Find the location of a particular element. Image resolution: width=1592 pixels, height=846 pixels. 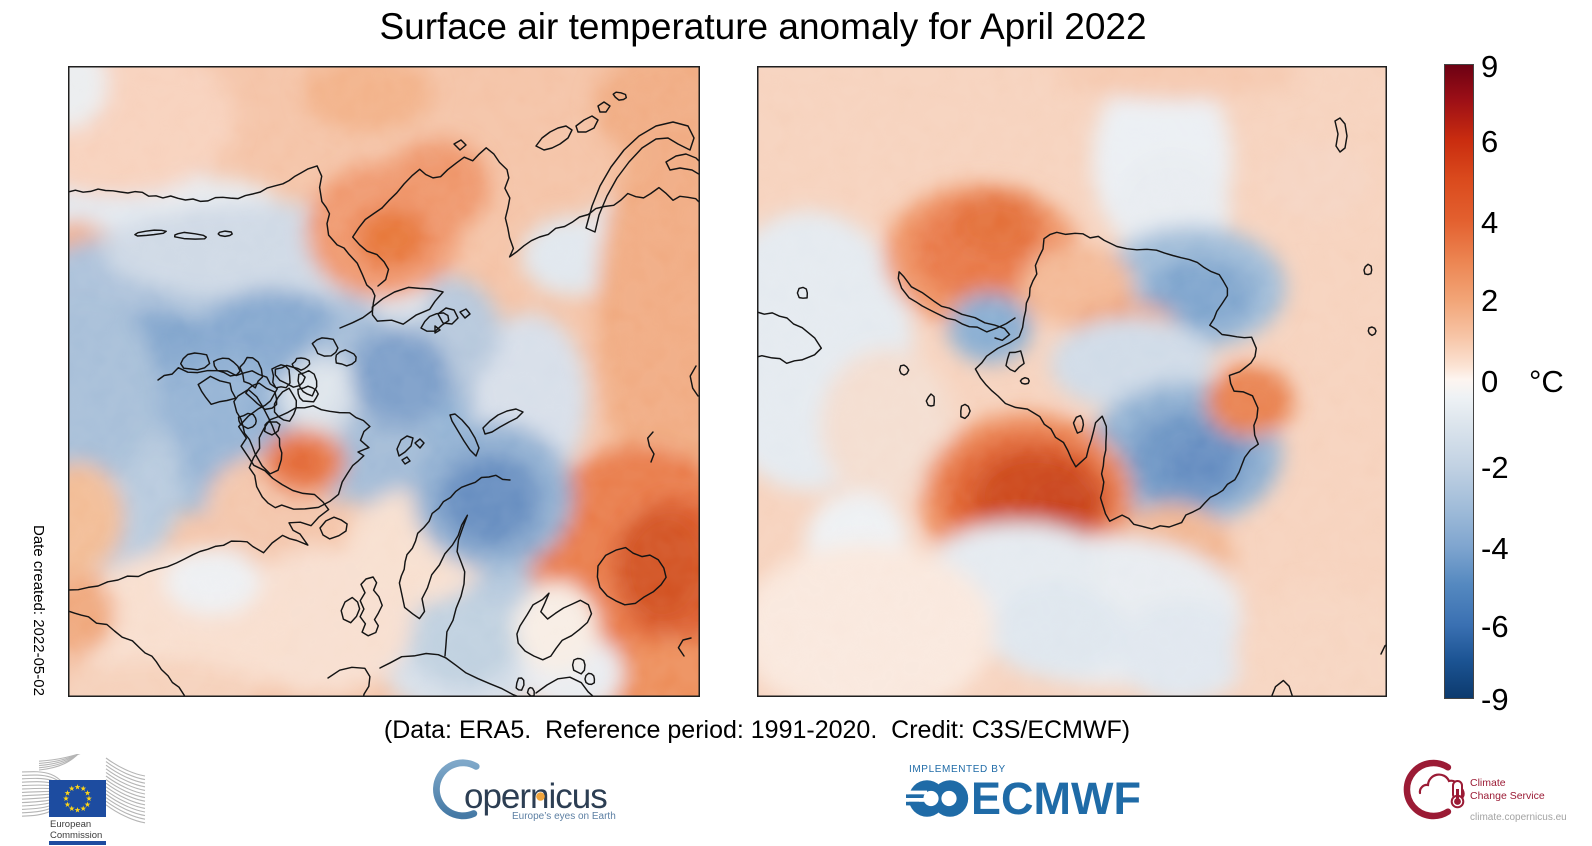

svg-text: European is located at coordinates (70, 824).